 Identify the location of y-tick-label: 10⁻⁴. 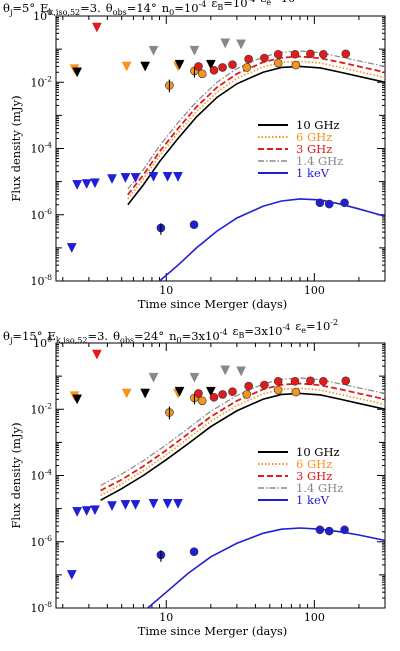
(42, 148).